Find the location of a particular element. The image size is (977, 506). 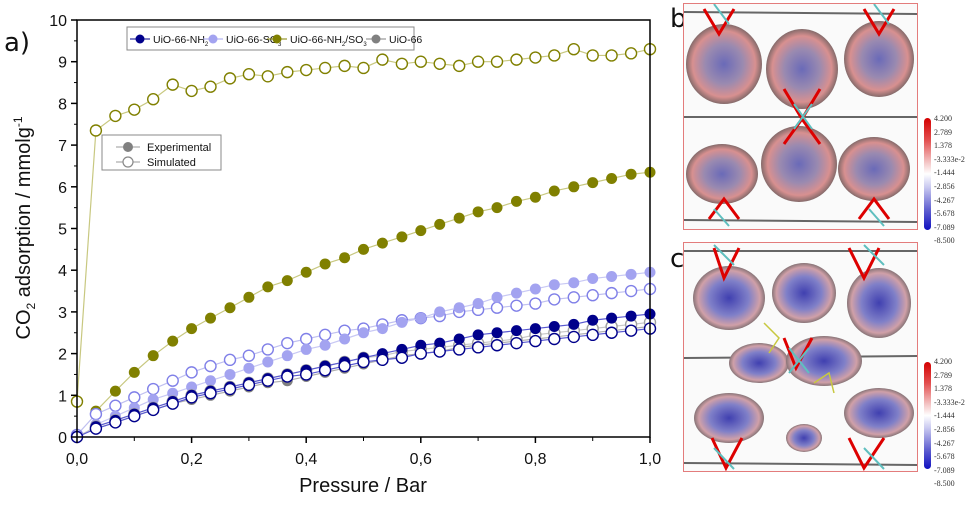

x-tick-label: 1,0 is located at coordinates (650, 459).